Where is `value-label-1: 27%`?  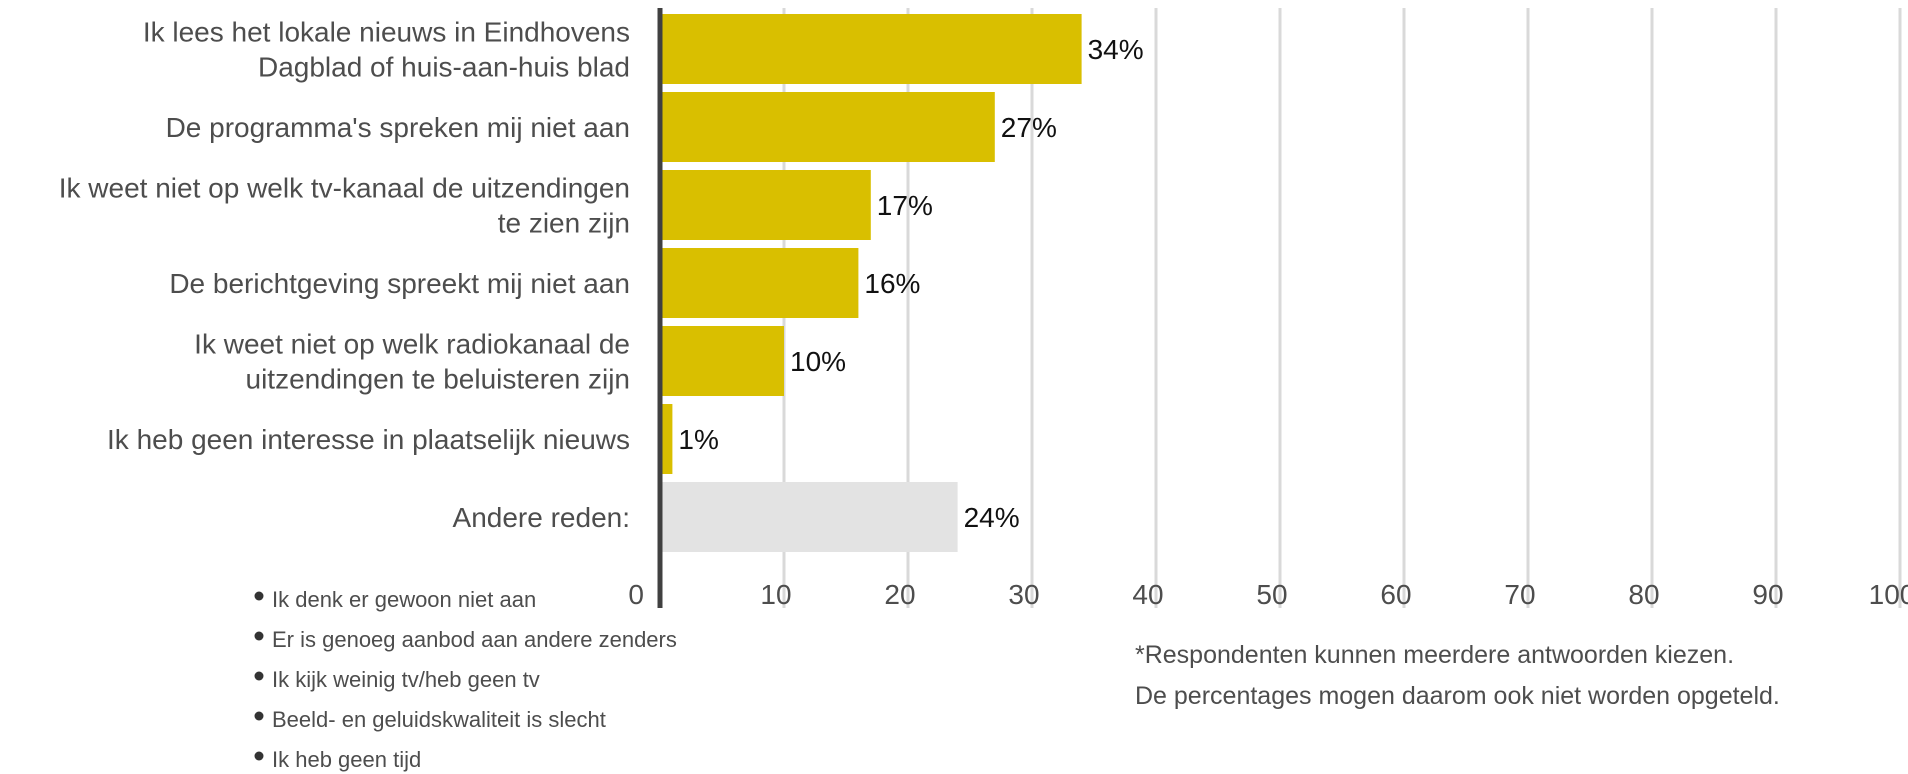
value-label-1: 27% is located at coordinates (1029, 127).